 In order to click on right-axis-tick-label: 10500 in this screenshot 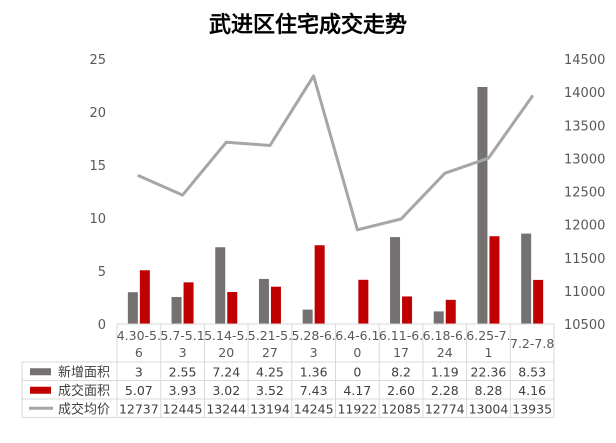, I will do `click(584, 325)`.